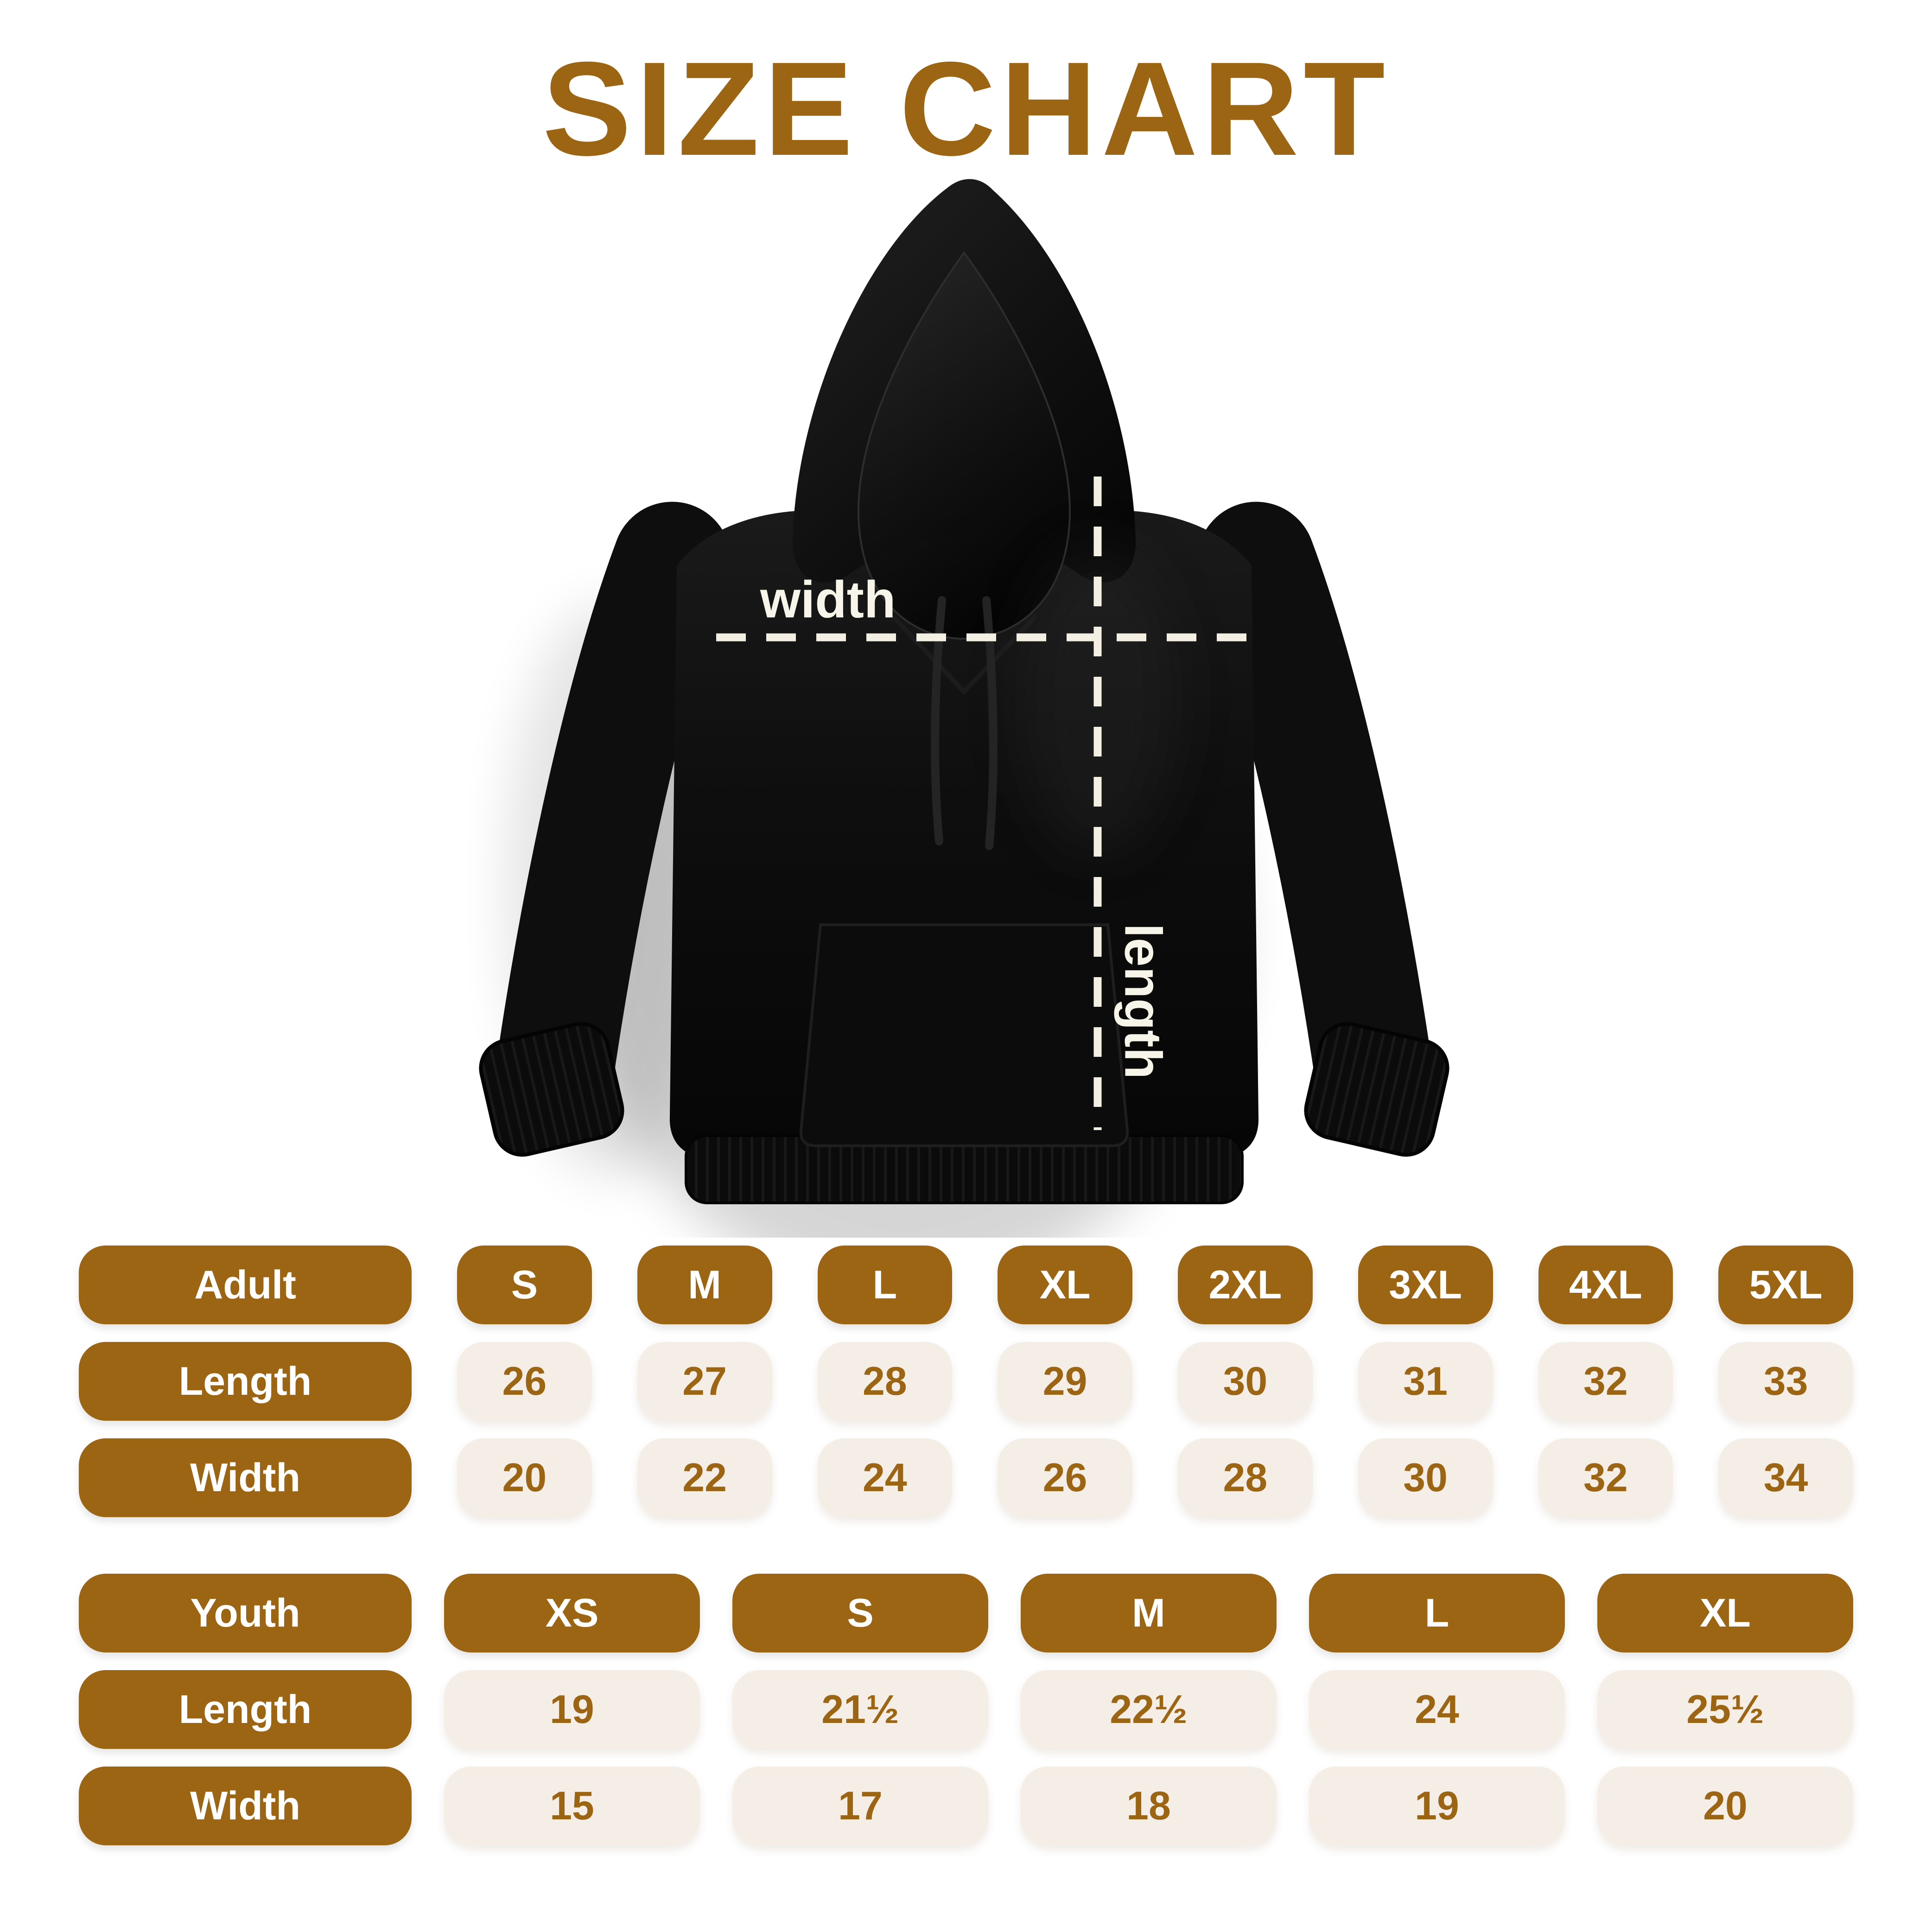 This screenshot has height=1932, width=1932. What do you see at coordinates (704, 1477) in the screenshot?
I see `adult-width-value: 22` at bounding box center [704, 1477].